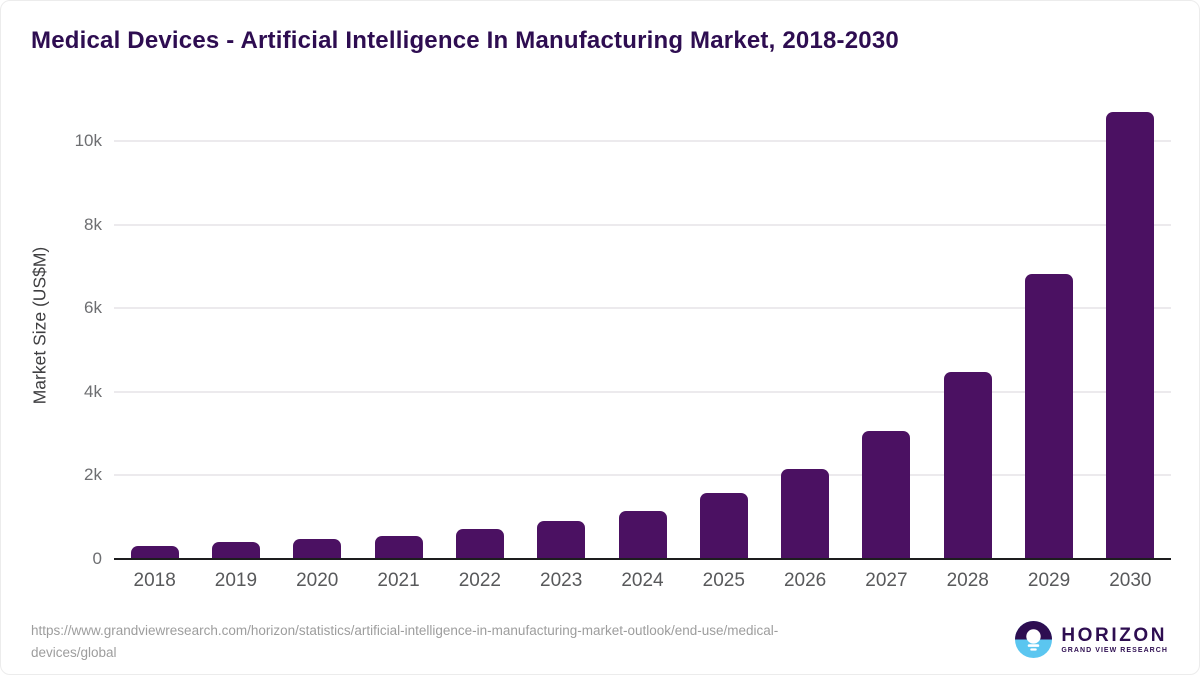 This screenshot has height=675, width=1200. I want to click on y-axis-title: Market Size (US$M), so click(39, 325).